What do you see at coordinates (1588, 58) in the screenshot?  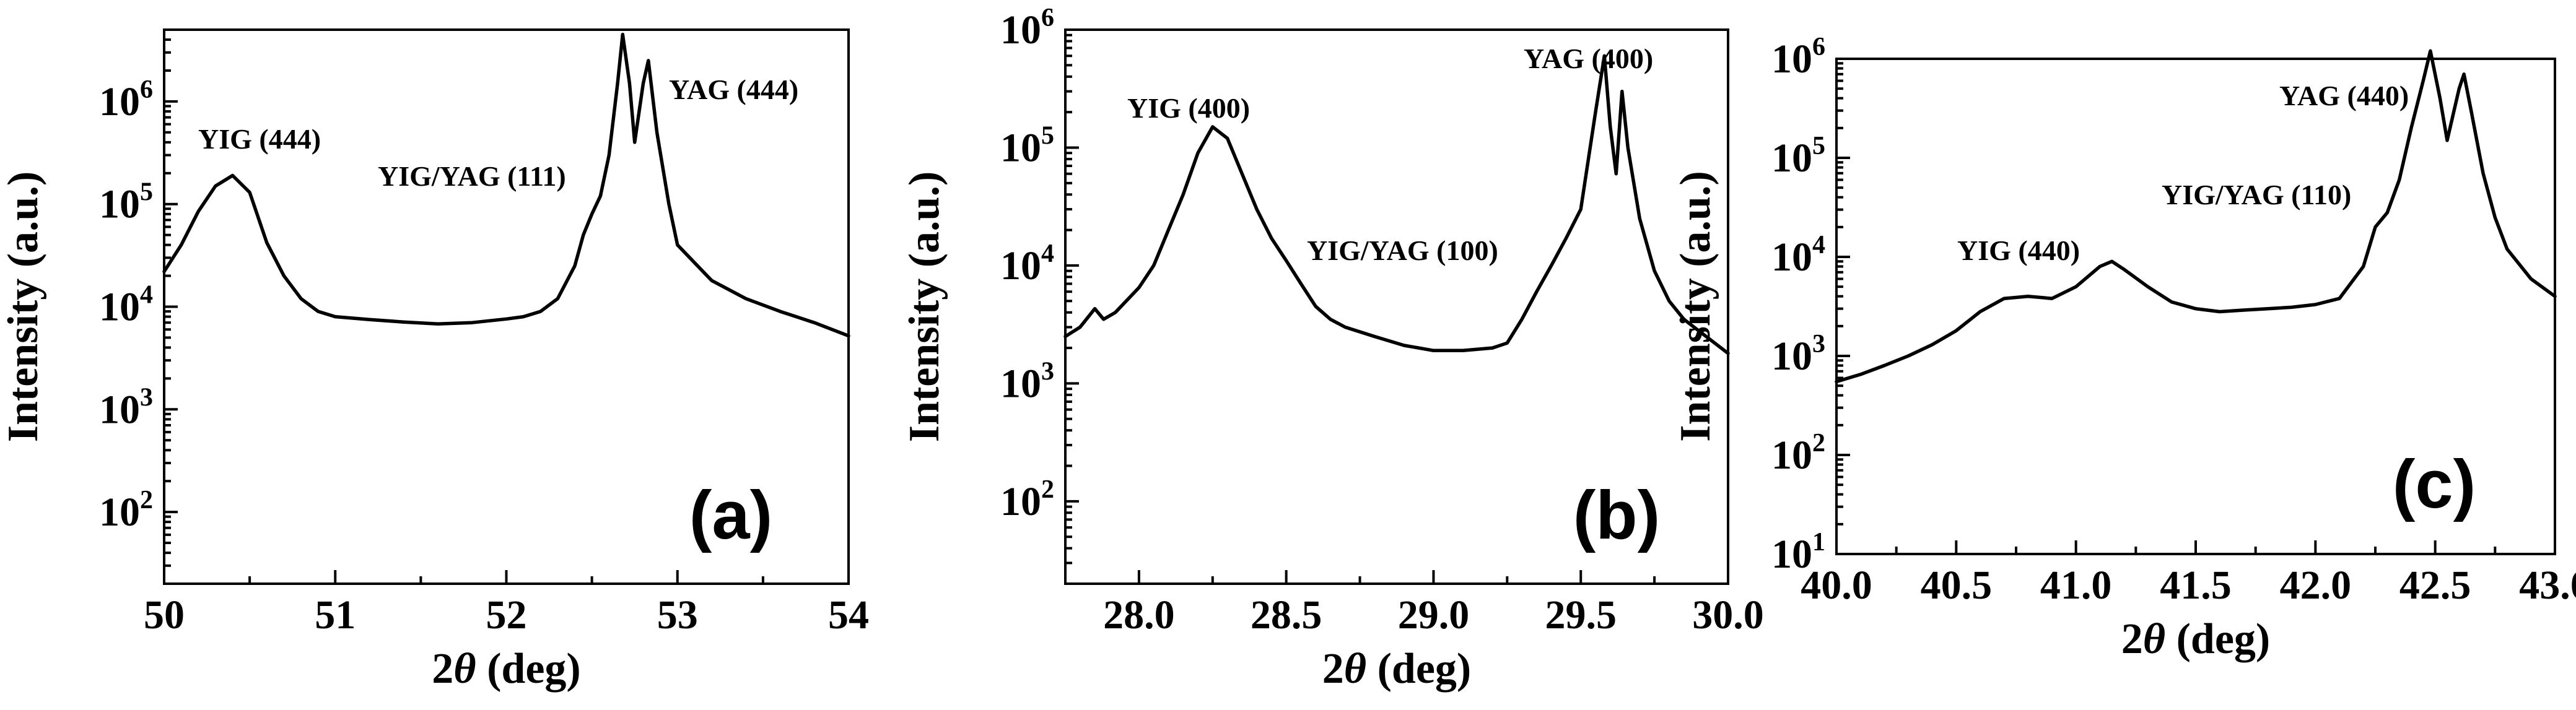 I see `peak-annotation: YAG (400)` at bounding box center [1588, 58].